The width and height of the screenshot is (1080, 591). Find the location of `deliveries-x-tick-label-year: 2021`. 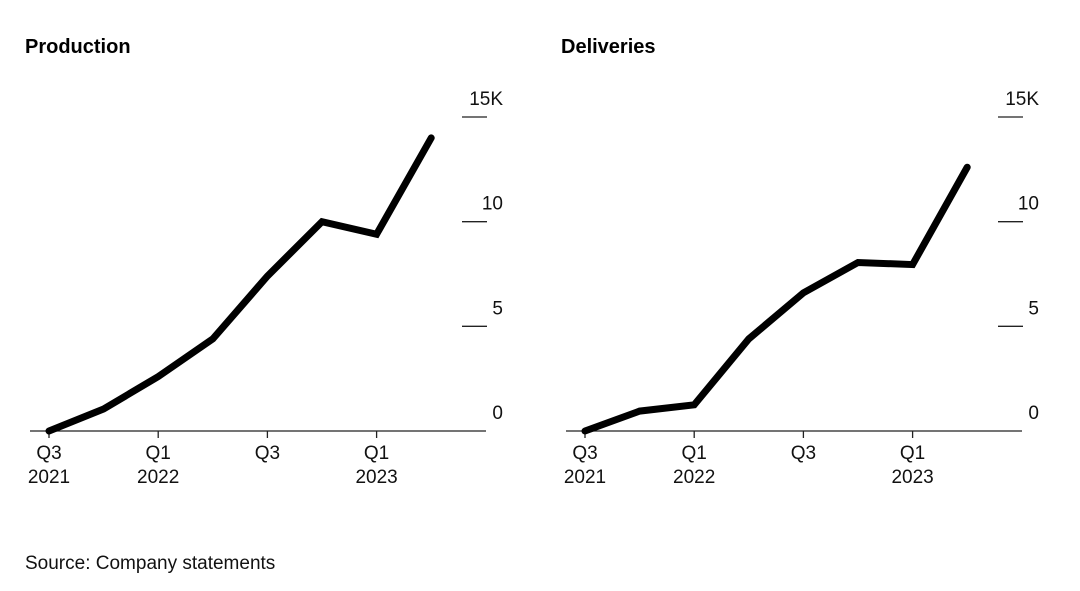

deliveries-x-tick-label-year: 2021 is located at coordinates (585, 477).